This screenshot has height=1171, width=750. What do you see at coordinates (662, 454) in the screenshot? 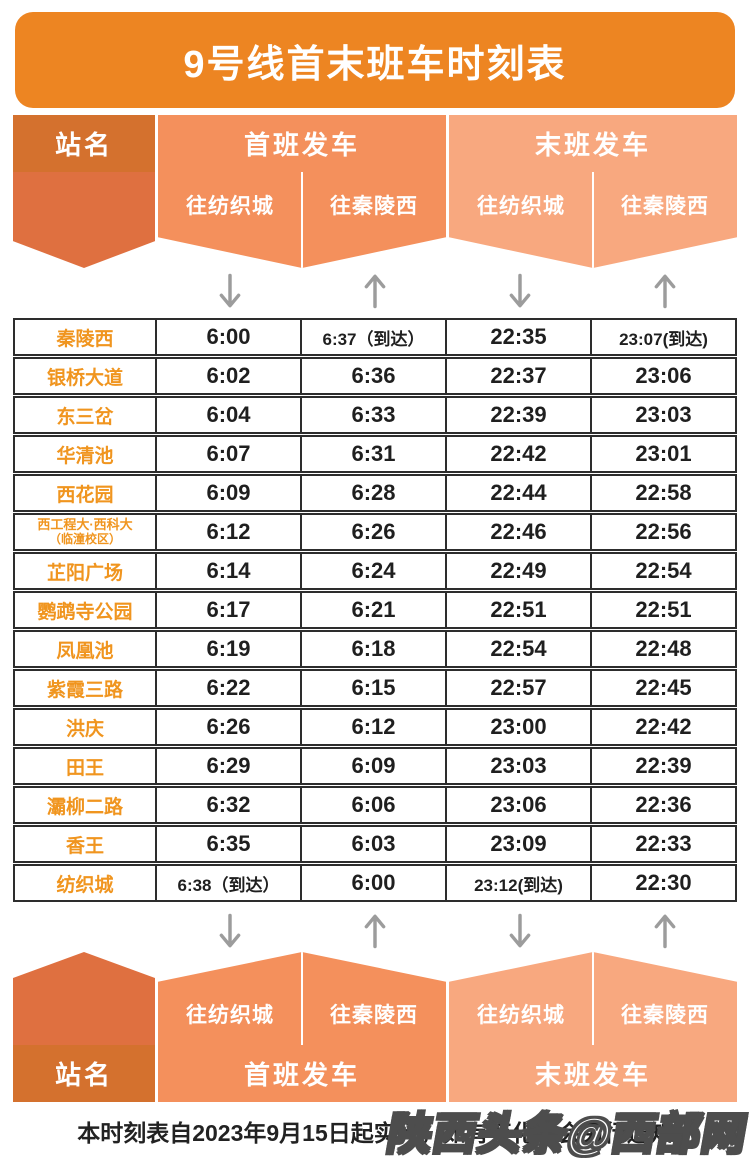
I see `time-cell: 23:01` at bounding box center [662, 454].